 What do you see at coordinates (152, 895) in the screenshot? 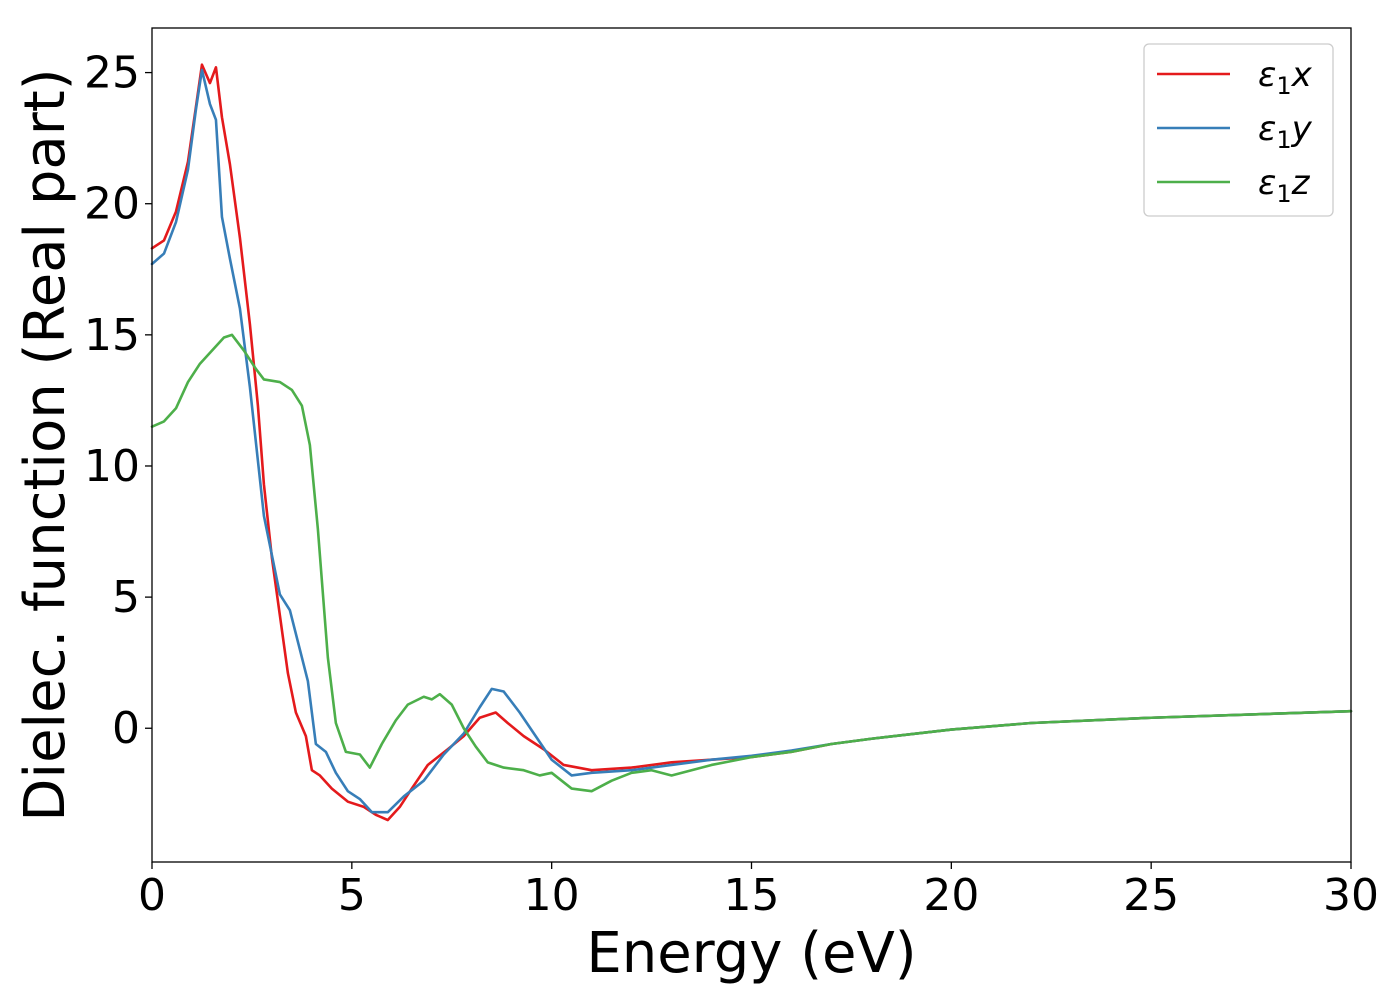
I see `x-tick-label: 0` at bounding box center [152, 895].